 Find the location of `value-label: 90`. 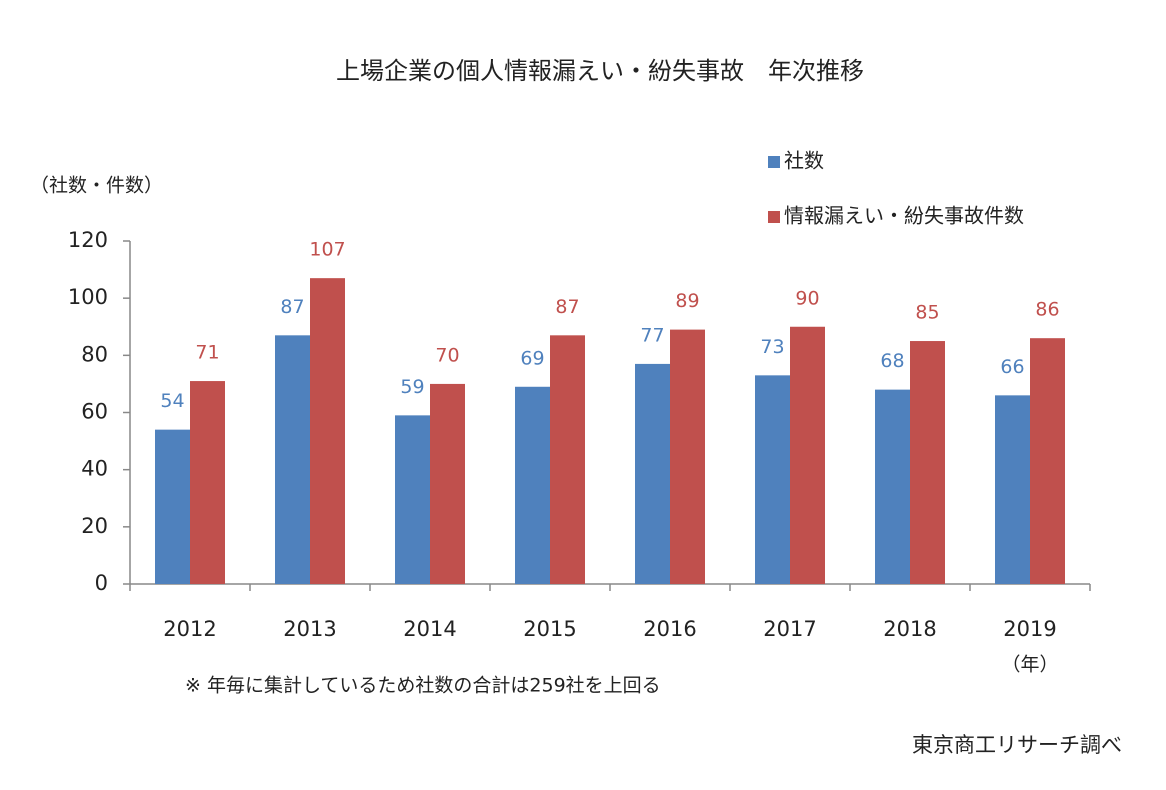

value-label: 90 is located at coordinates (807, 298).